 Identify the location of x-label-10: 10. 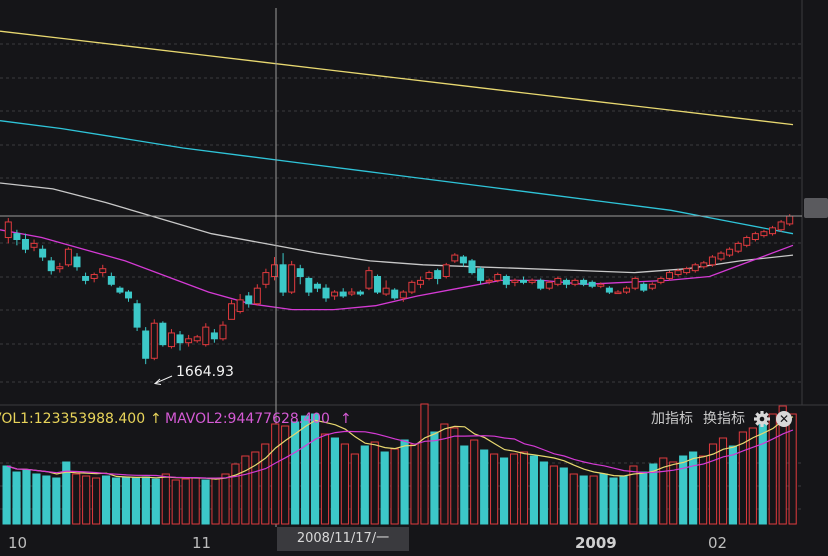
(18, 543).